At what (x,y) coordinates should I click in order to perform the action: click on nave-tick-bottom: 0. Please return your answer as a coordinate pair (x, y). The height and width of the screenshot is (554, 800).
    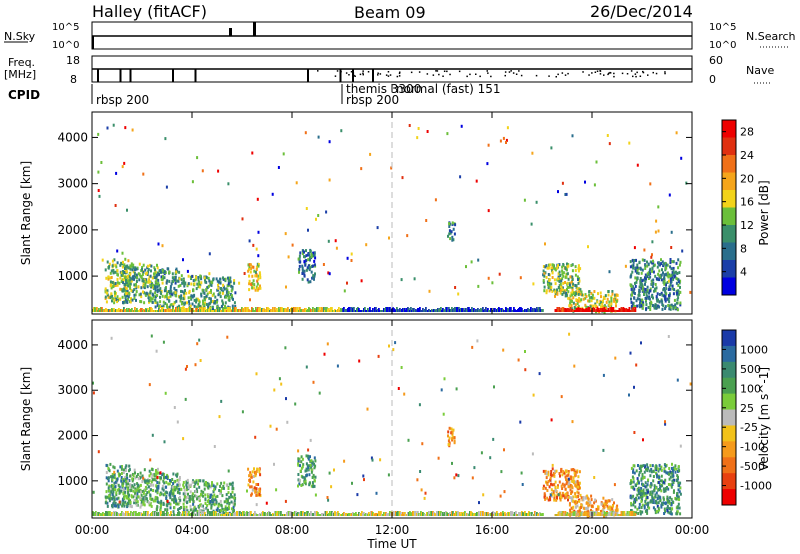
    Looking at the image, I should click on (712, 79).